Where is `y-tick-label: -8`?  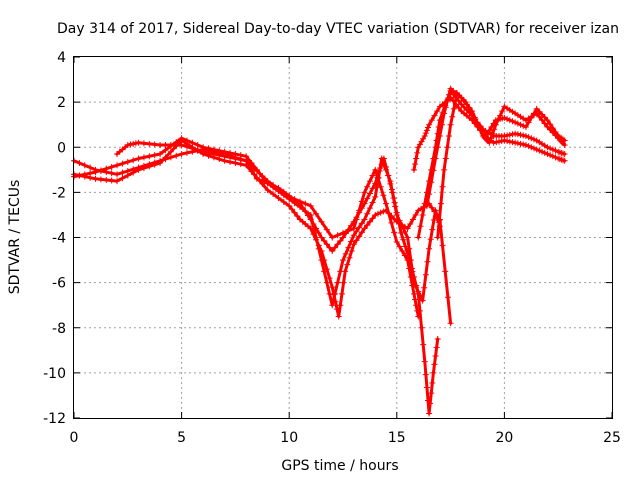 y-tick-label: -8 is located at coordinates (59, 329).